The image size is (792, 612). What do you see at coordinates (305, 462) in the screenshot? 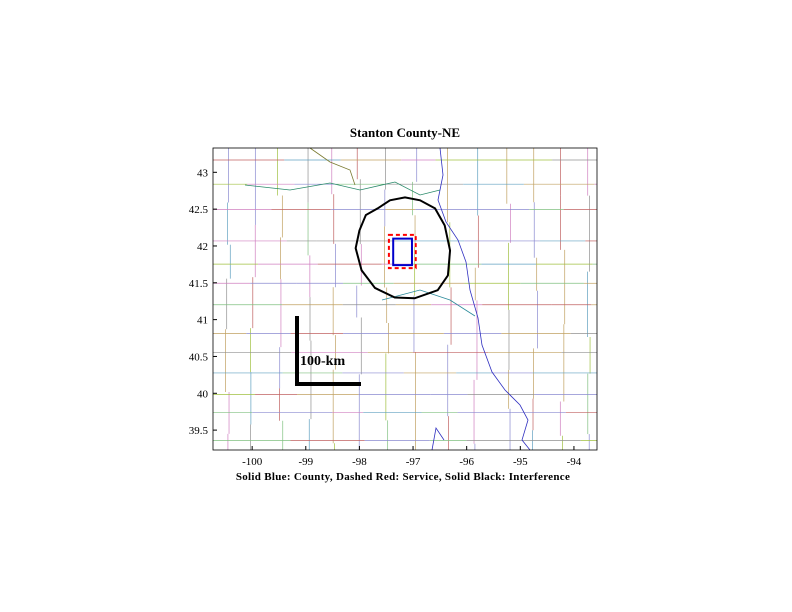
I see `x-tick-label: -99` at bounding box center [305, 462].